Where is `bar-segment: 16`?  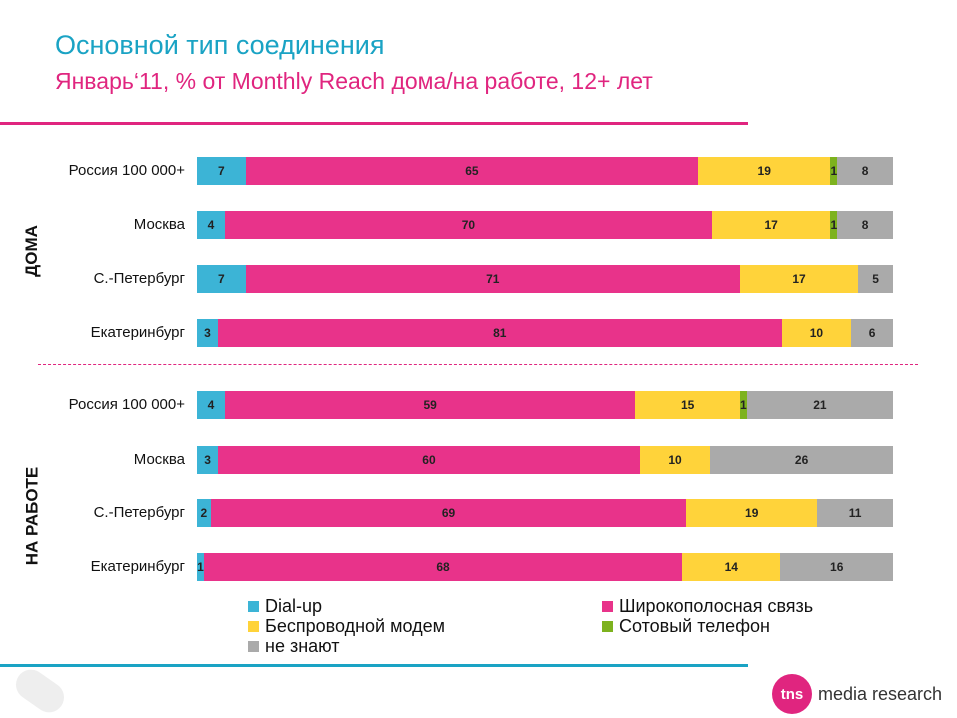
bar-segment: 16 is located at coordinates (836, 567).